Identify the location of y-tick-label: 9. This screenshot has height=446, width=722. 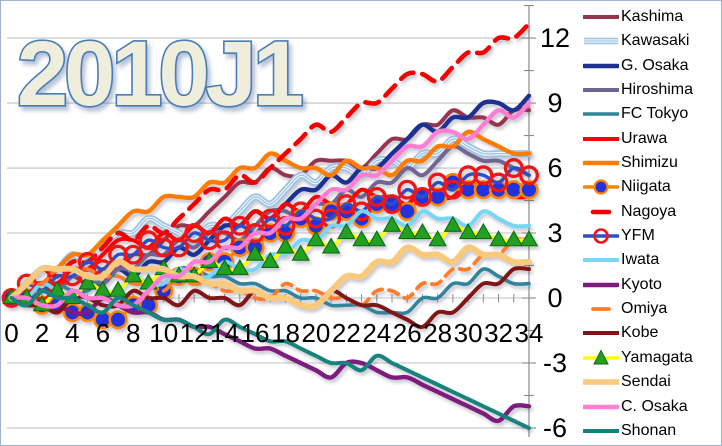
(554, 103).